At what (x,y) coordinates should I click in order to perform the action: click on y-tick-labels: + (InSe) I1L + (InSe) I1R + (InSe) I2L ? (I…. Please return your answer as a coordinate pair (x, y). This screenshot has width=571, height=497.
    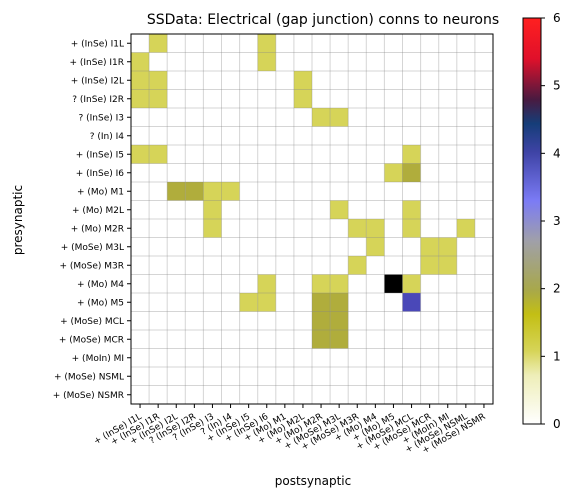
    Looking at the image, I should click on (92, 220).